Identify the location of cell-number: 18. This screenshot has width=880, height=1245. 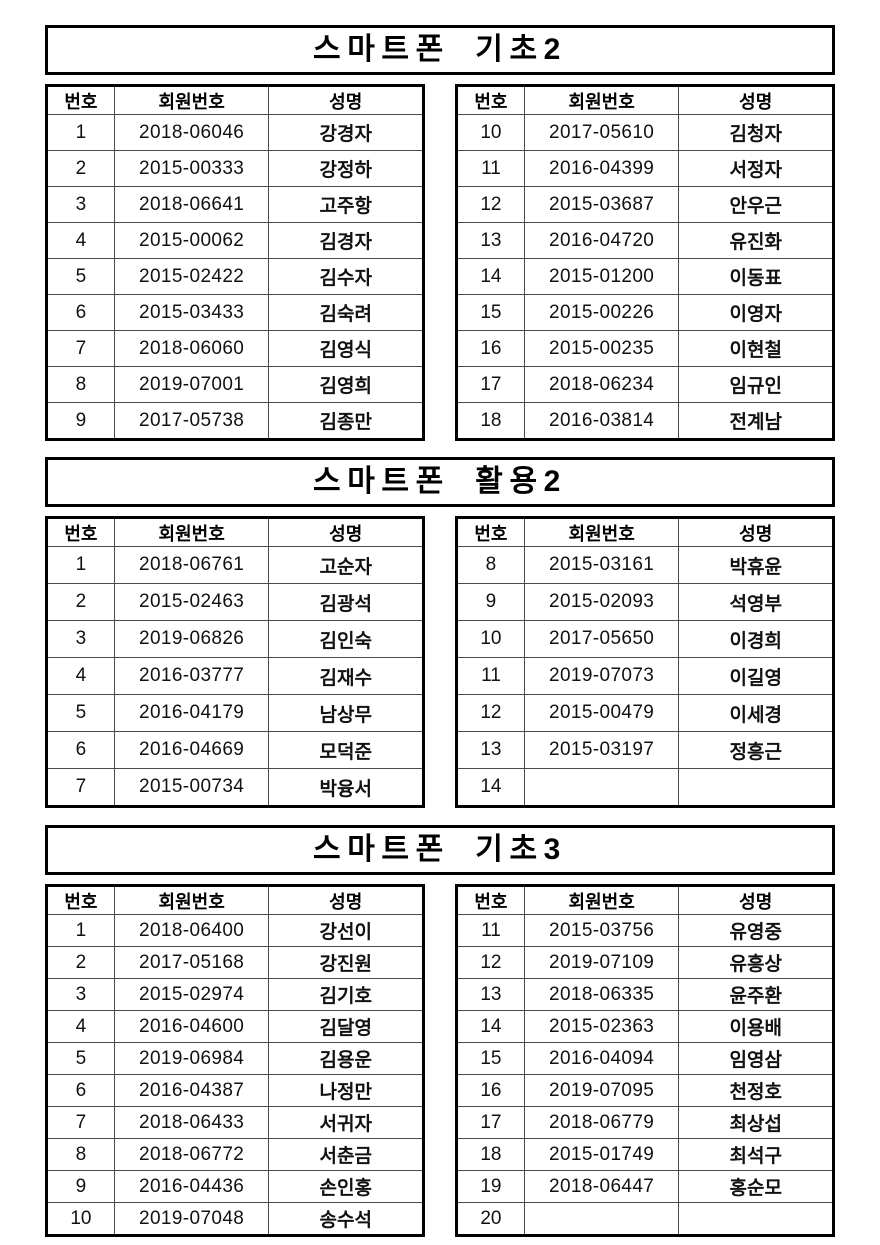
(490, 1154).